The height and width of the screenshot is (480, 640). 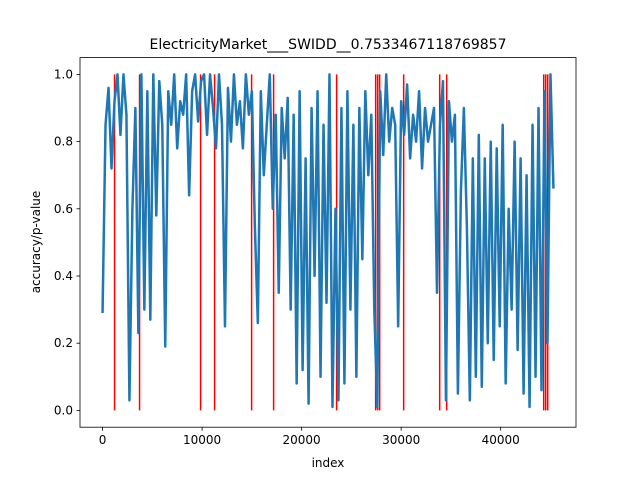 I want to click on y-tick-label: 0.4, so click(x=63, y=276).